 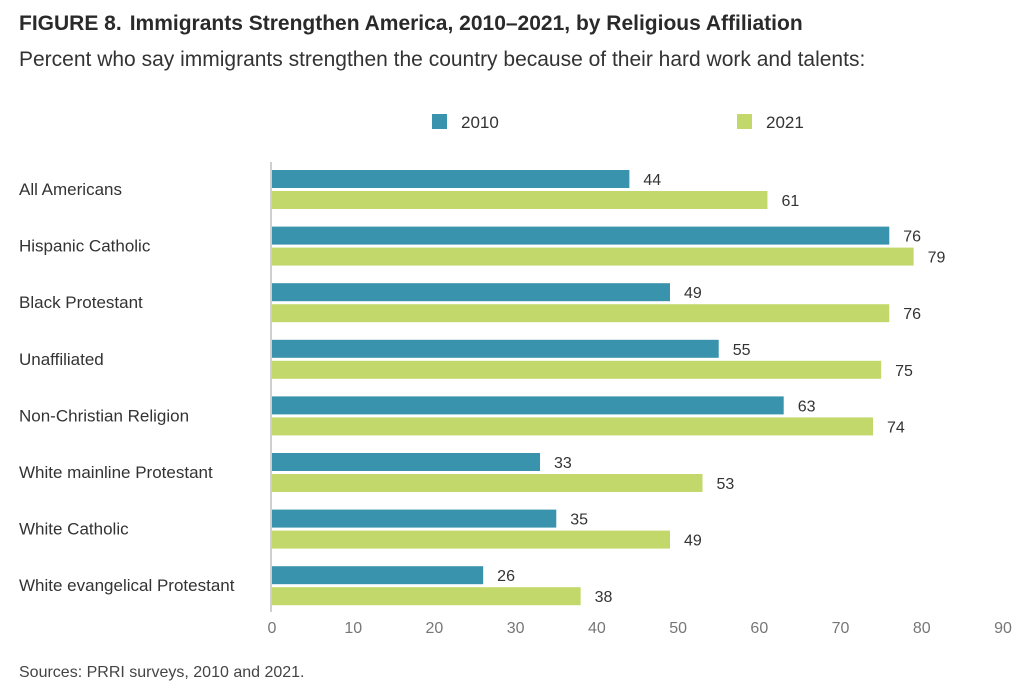 I want to click on value-label-2021: 76, so click(x=912, y=314).